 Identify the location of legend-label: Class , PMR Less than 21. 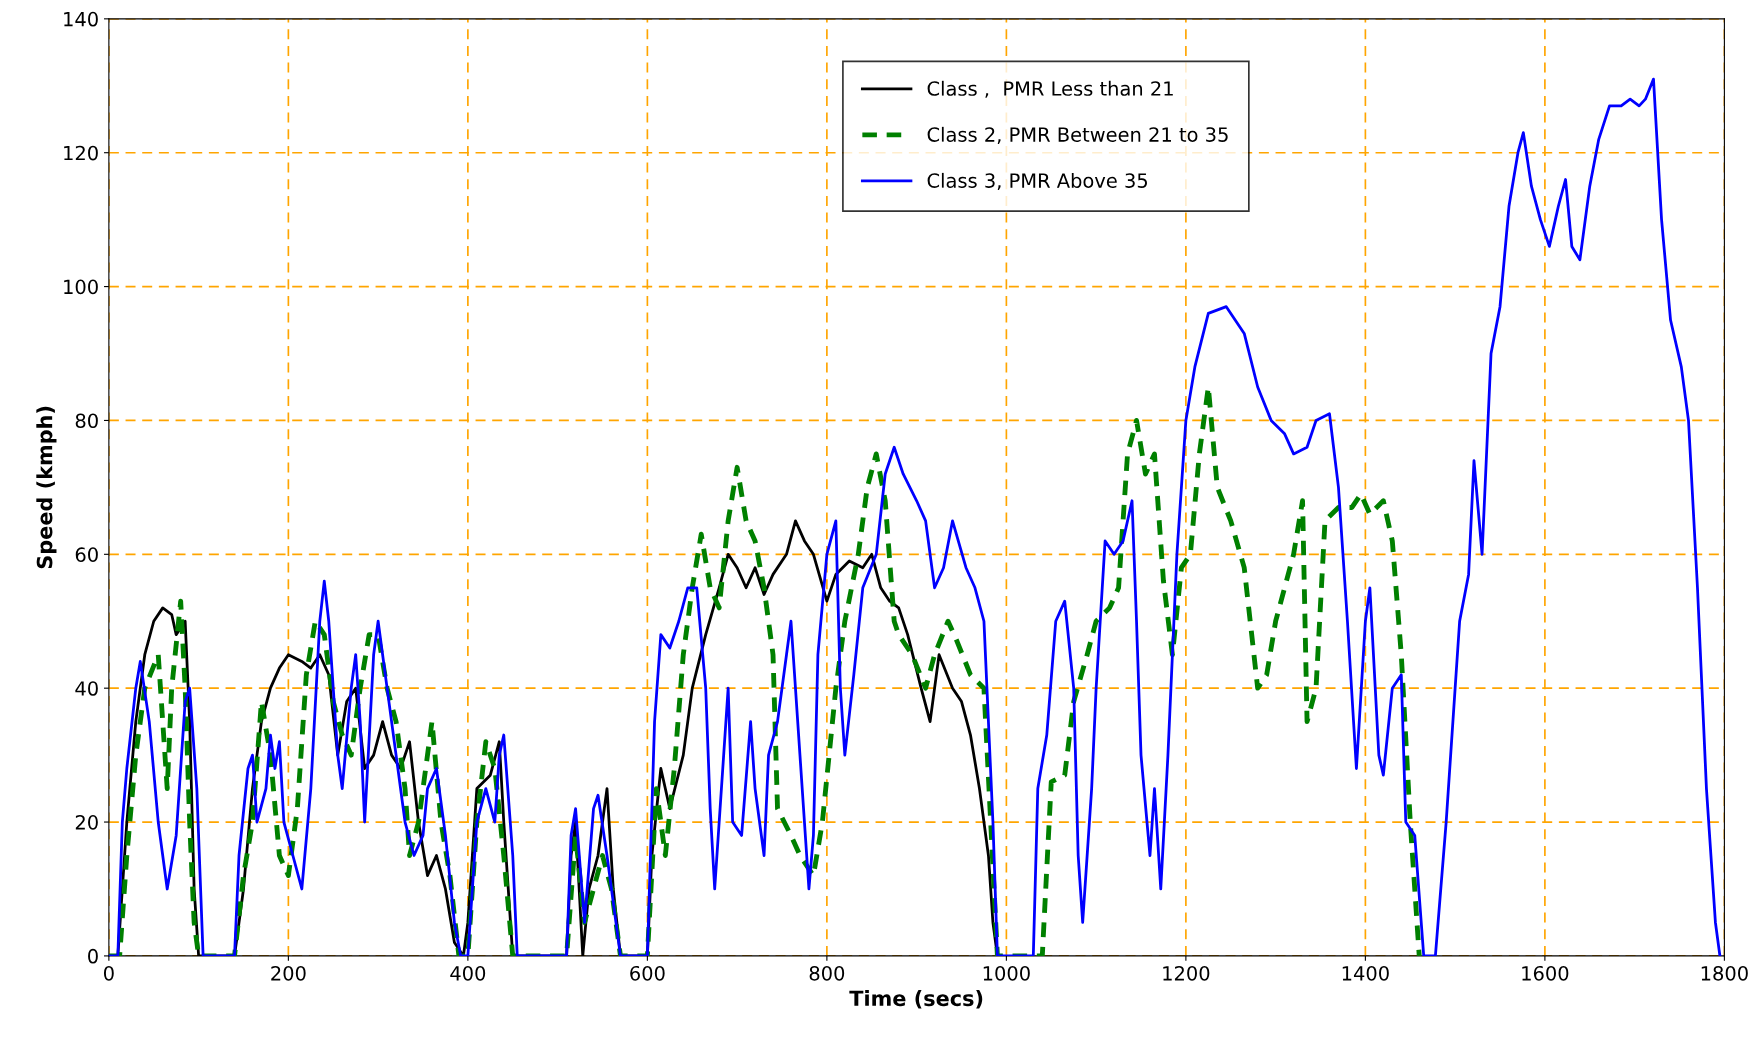
(1050, 89).